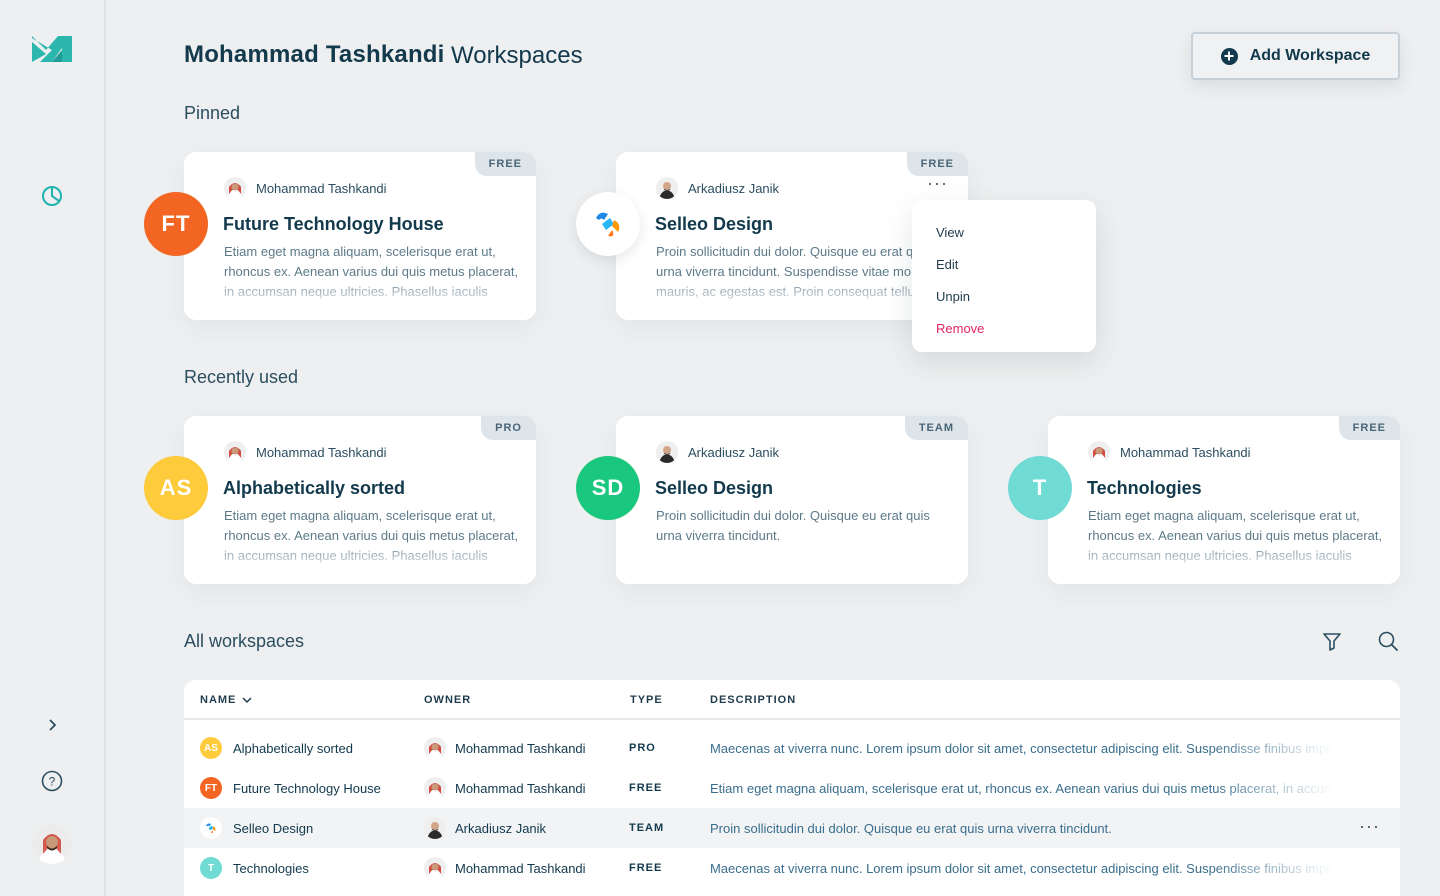 The width and height of the screenshot is (1440, 896). I want to click on chevron-right-icon, so click(52, 725).